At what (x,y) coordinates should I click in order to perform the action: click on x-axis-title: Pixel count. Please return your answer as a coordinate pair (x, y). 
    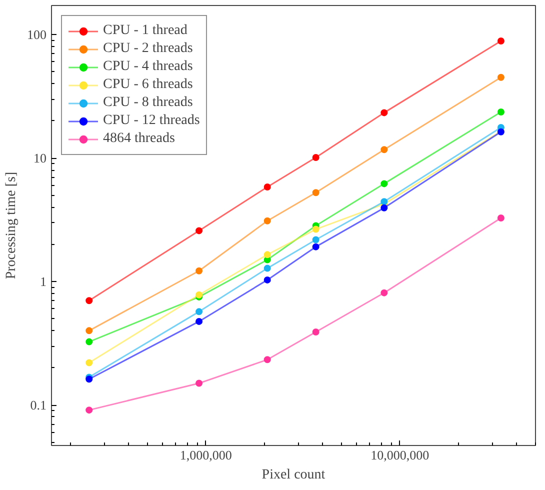
    Looking at the image, I should click on (294, 475).